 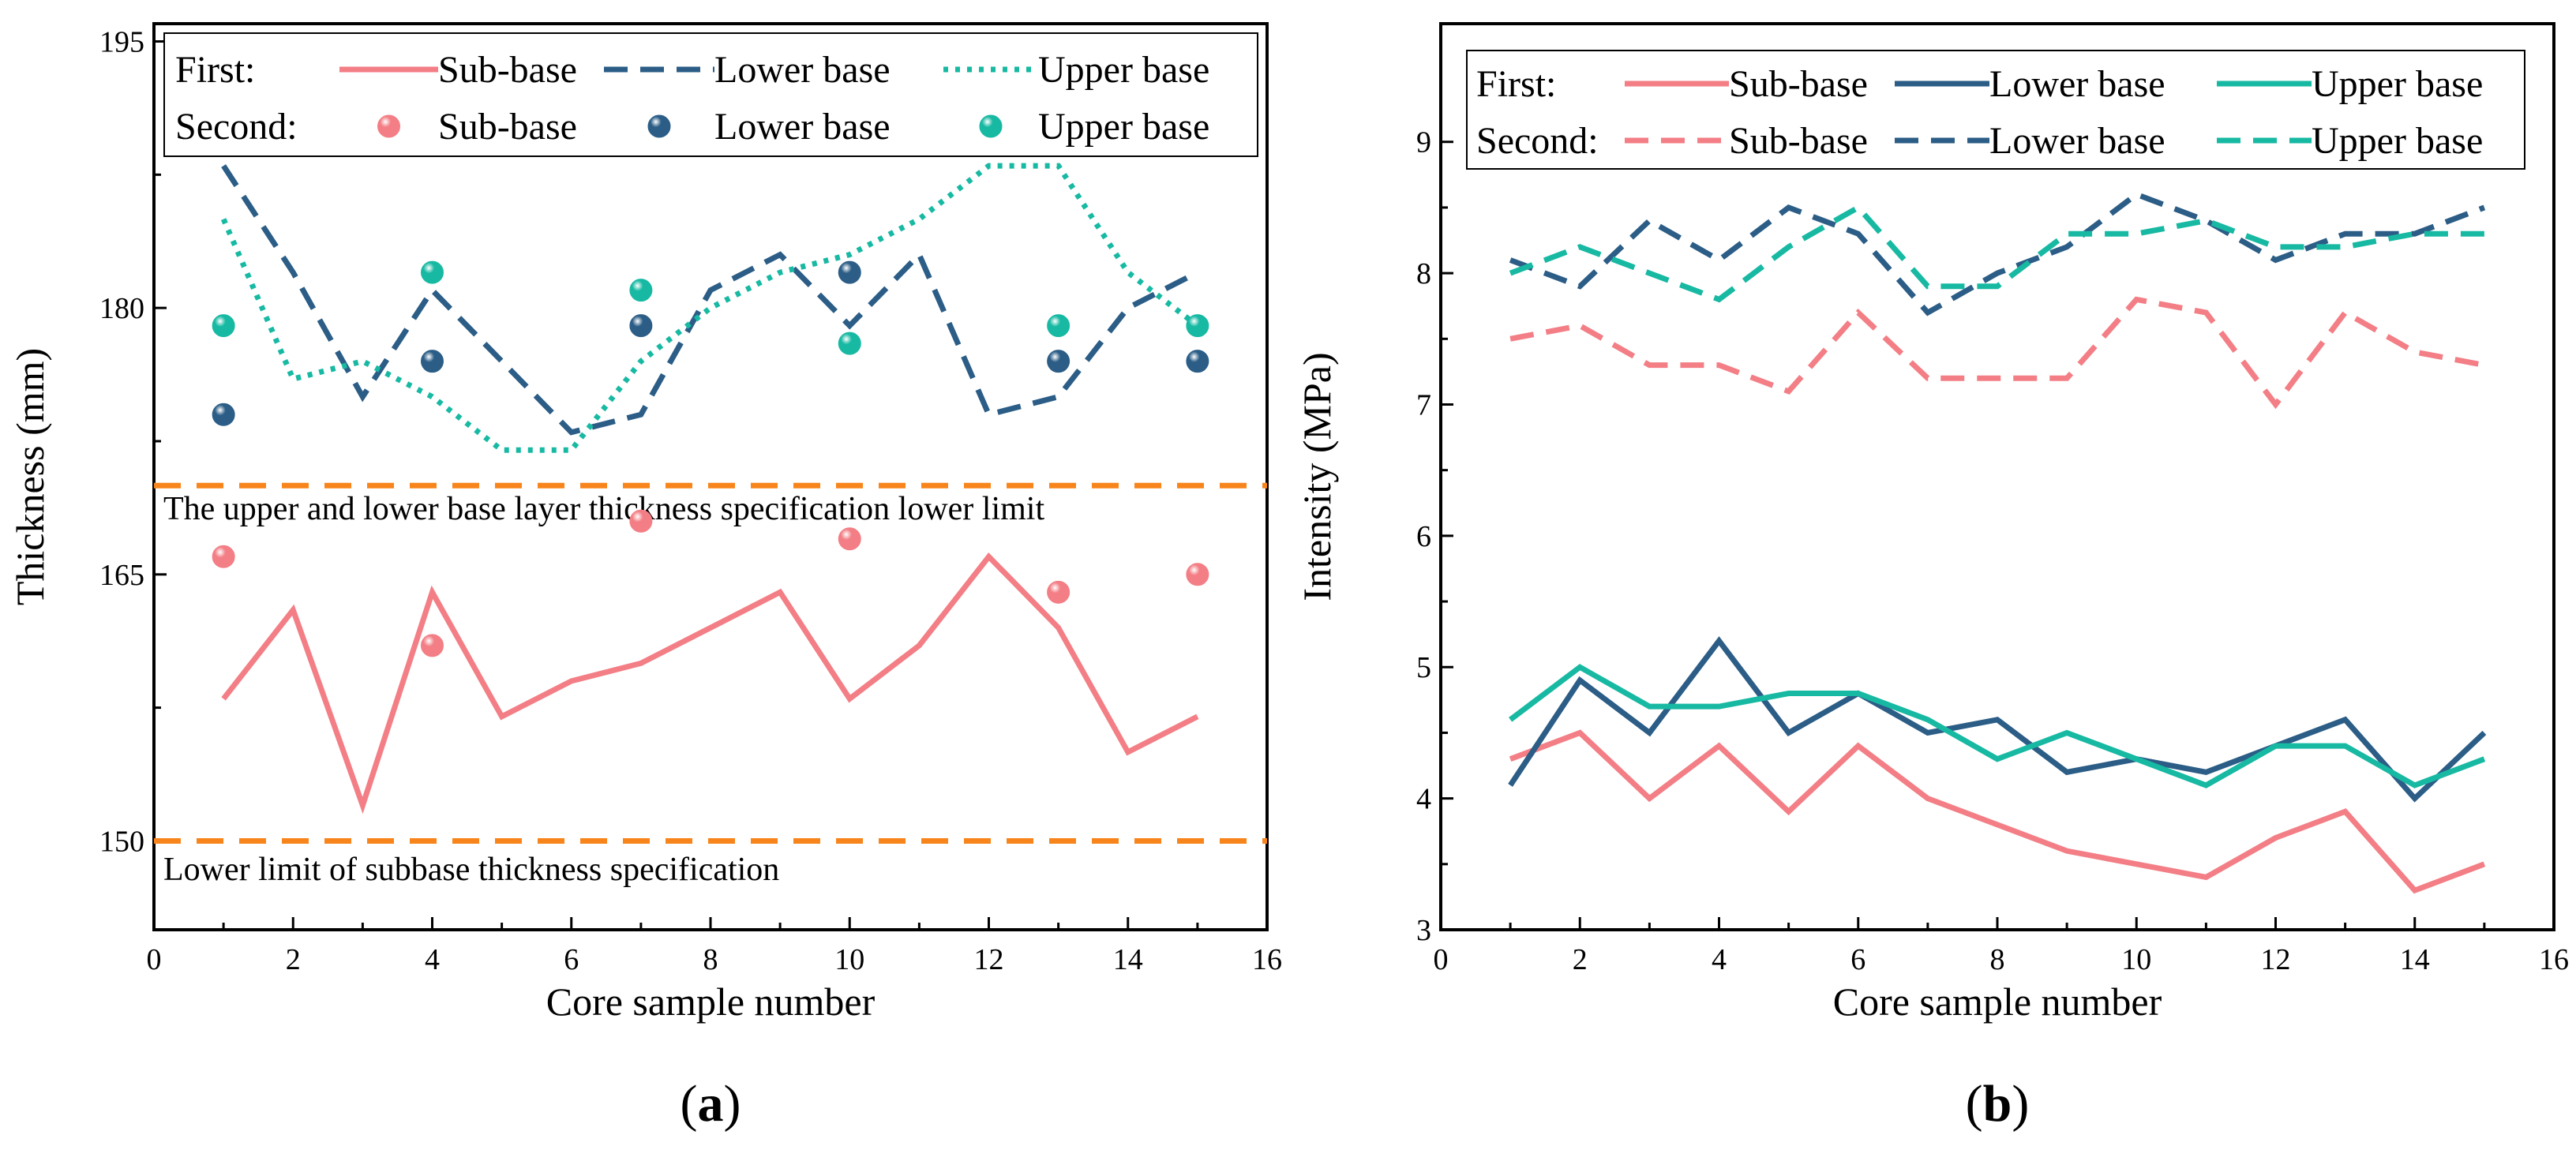 I want to click on y-tick-label: 4, so click(x=1423, y=799).